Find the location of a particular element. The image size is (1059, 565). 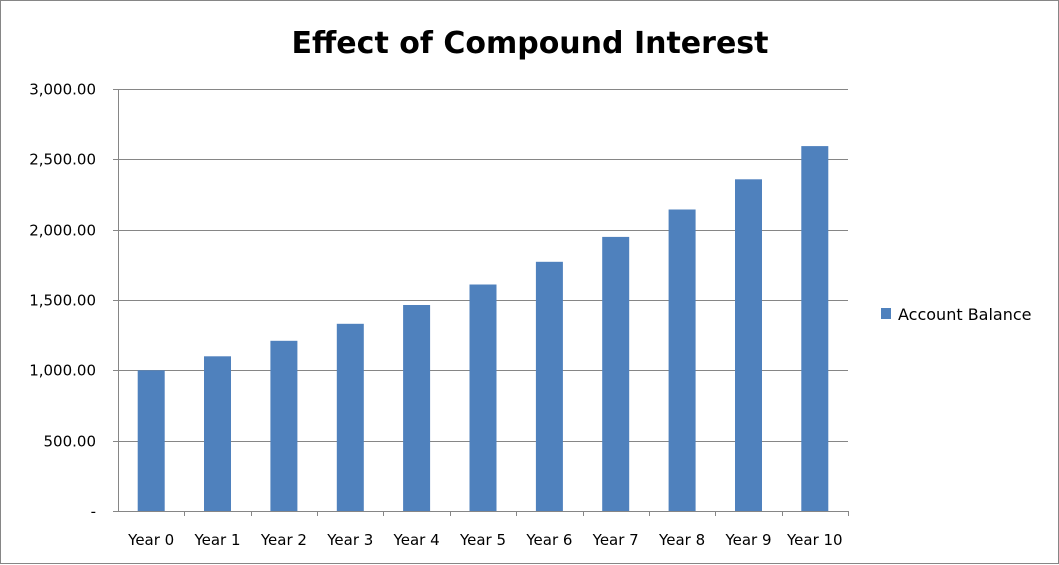

x-tick-label: Year 5 is located at coordinates (482, 540).